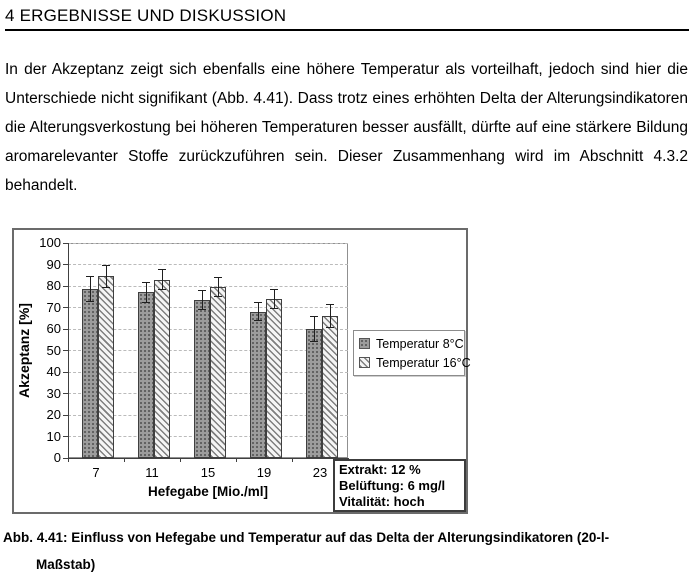 The image size is (692, 582). I want to click on x-axis-line, so click(208, 458).